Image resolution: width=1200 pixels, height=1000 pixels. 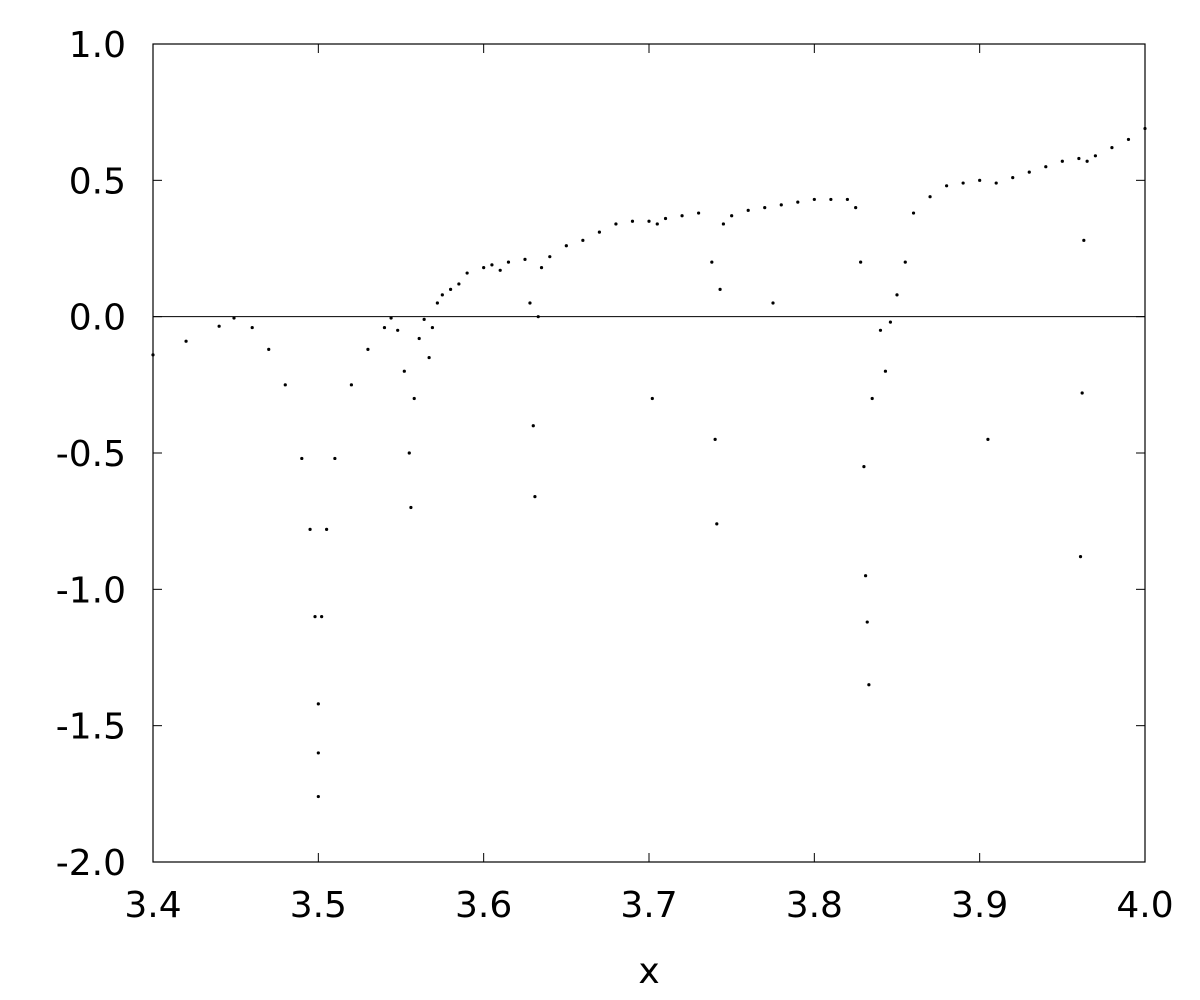 What do you see at coordinates (648, 905) in the screenshot?
I see `x-tick-label: 3.7` at bounding box center [648, 905].